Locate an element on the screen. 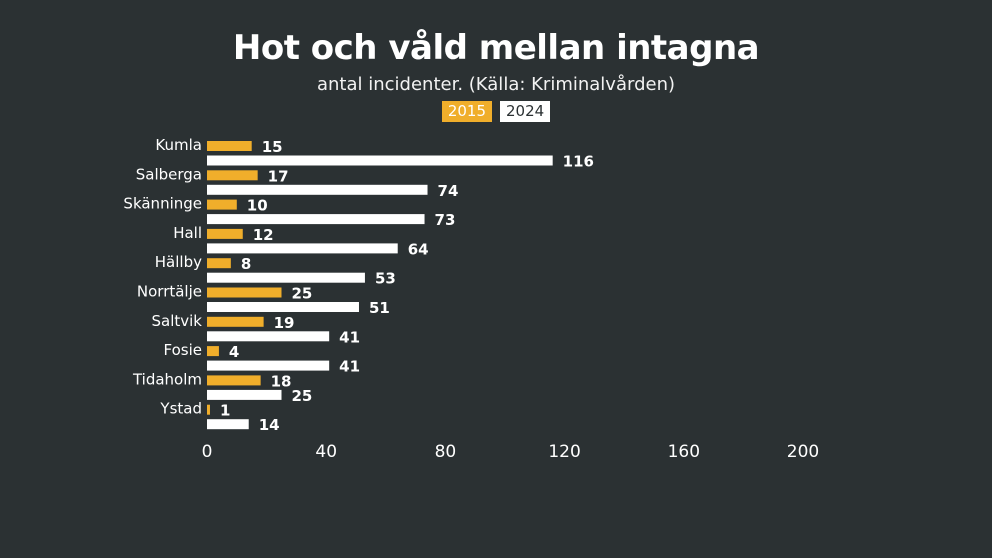 The image size is (992, 558). value-label-2015-hällby: 8 is located at coordinates (246, 264).